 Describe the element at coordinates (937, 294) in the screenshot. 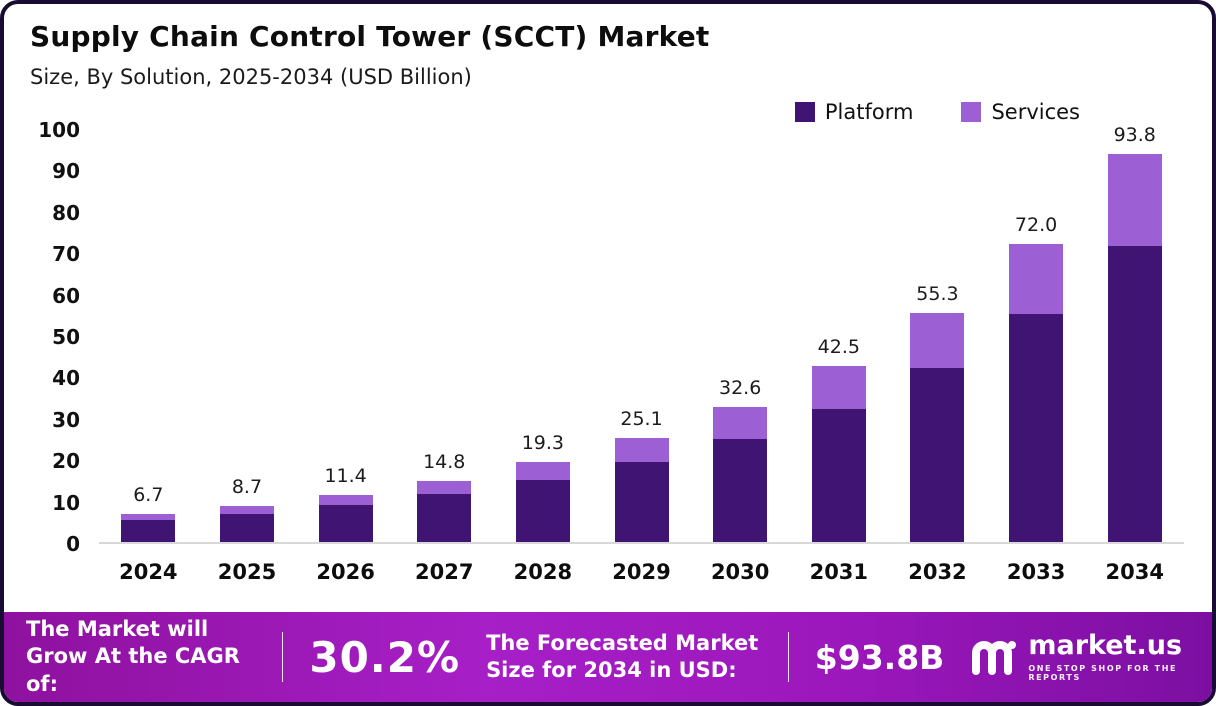

I see `bar-total-label: 55.3` at that location.